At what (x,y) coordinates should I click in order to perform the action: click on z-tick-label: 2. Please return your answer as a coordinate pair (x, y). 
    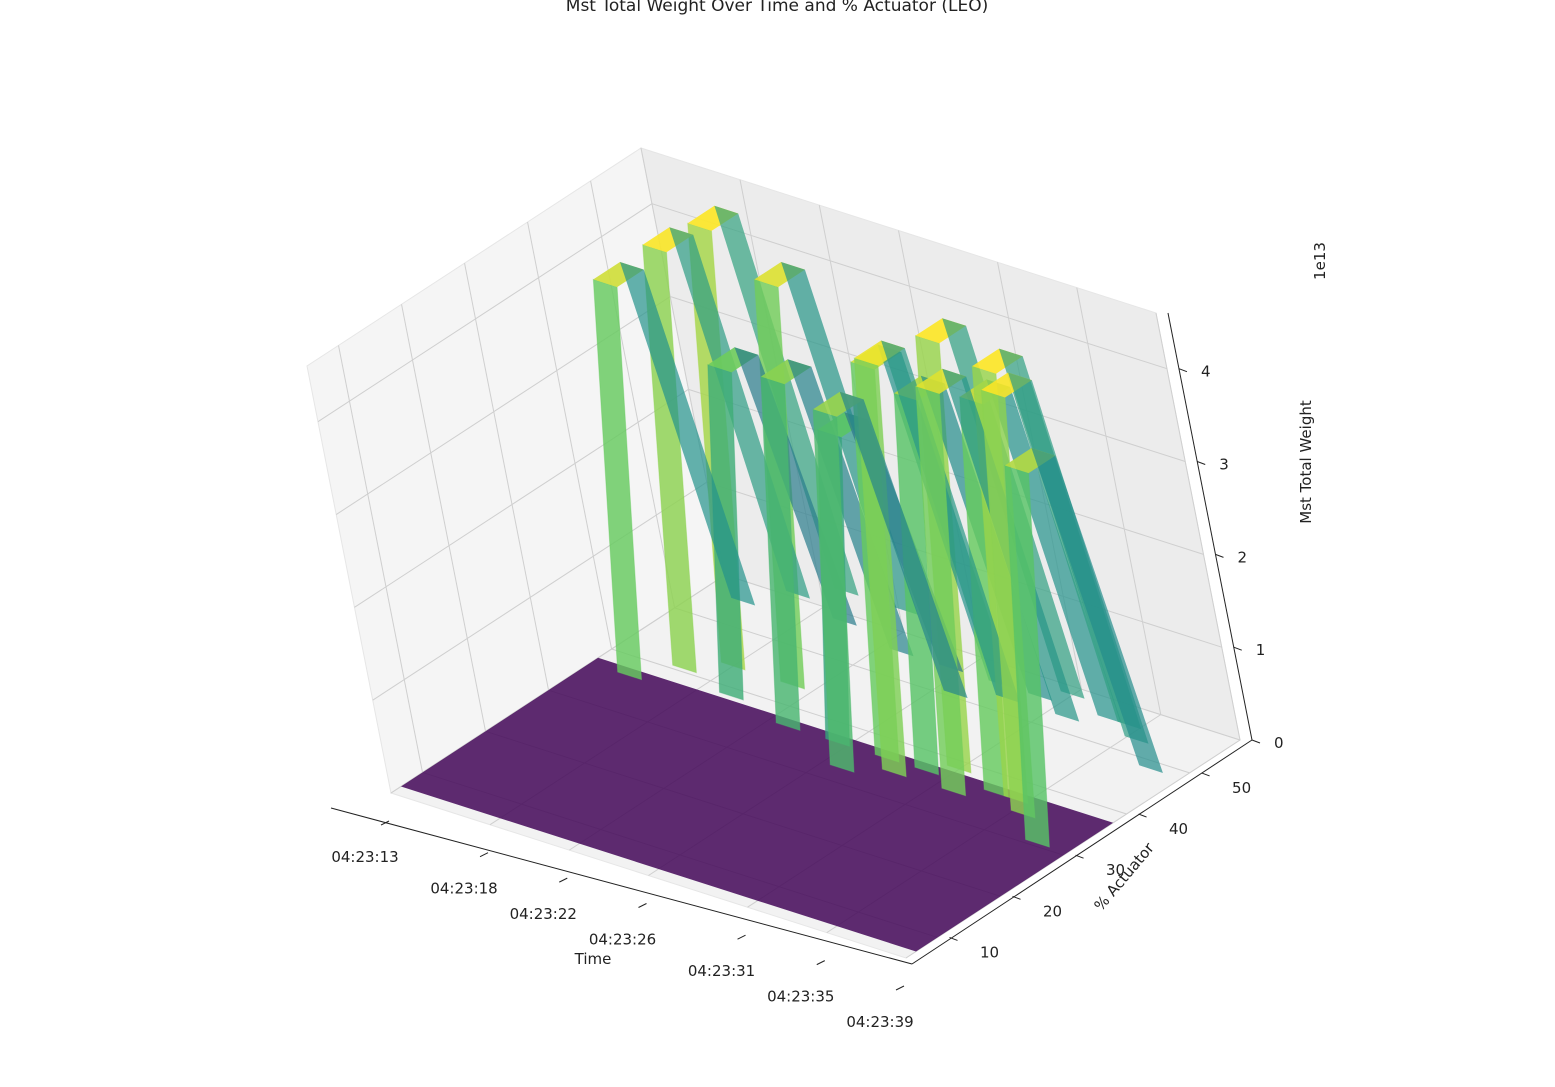
    Looking at the image, I should click on (1242, 557).